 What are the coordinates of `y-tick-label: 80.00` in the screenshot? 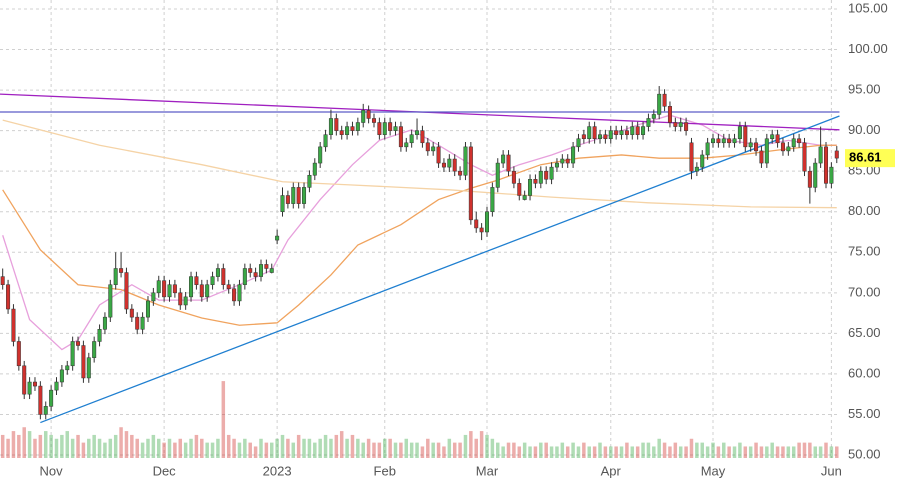 It's located at (864, 210).